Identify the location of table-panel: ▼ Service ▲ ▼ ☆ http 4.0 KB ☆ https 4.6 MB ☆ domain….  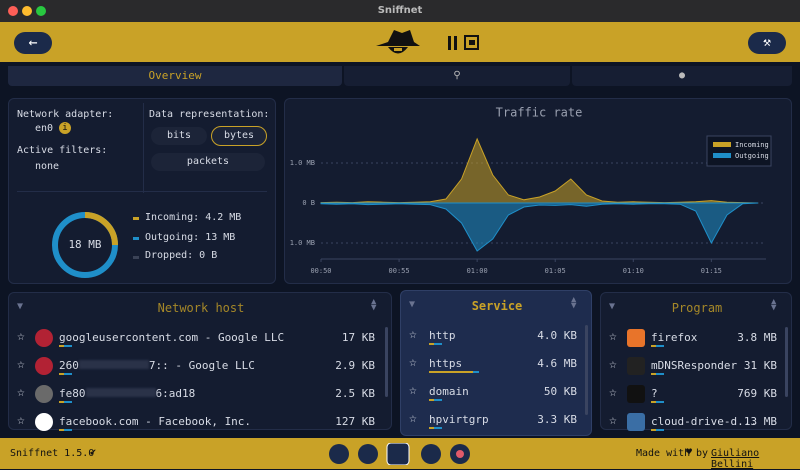
(496, 363).